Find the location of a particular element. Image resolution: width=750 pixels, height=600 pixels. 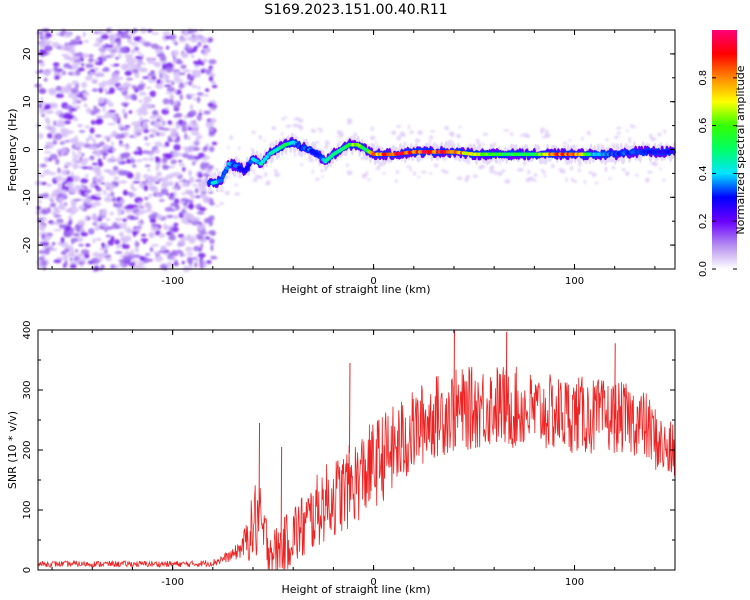

snr-spike is located at coordinates (506, 376).